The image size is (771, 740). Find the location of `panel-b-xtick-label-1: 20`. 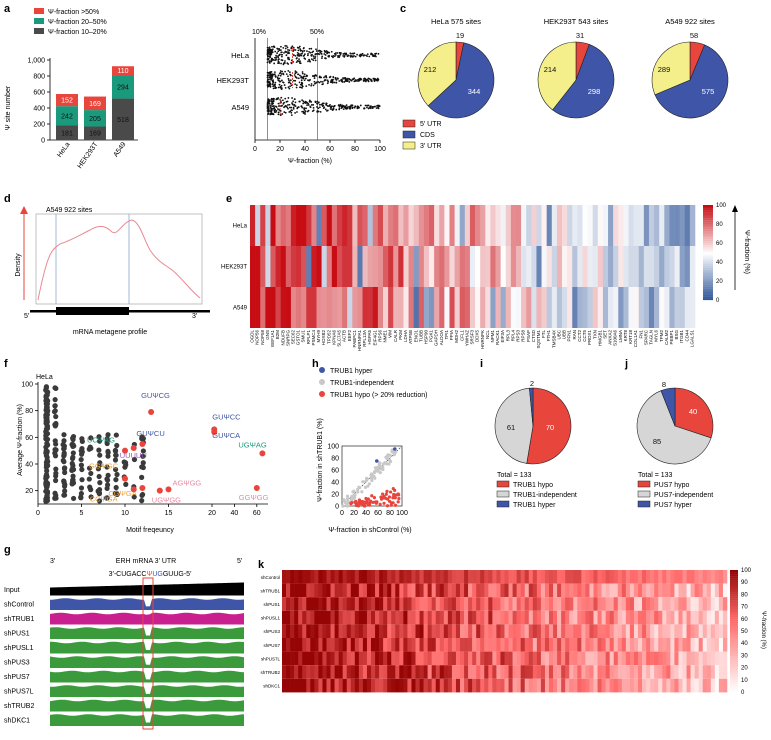

panel-b-xtick-label-1: 20 is located at coordinates (280, 149).